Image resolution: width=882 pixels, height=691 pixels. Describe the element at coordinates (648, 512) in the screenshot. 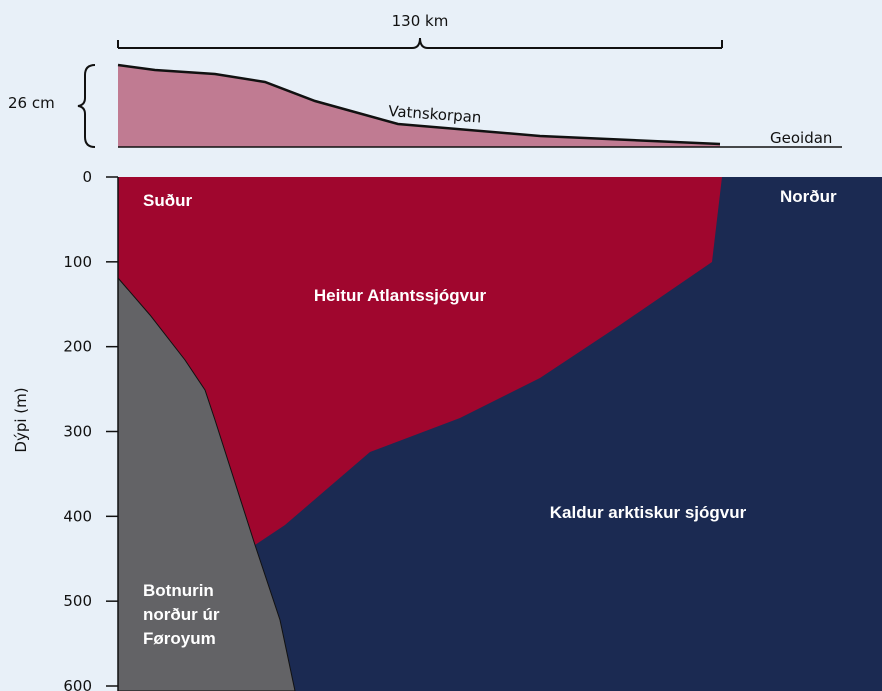

I see `cold-label: Kaldur arktiskur sjógvur` at that location.